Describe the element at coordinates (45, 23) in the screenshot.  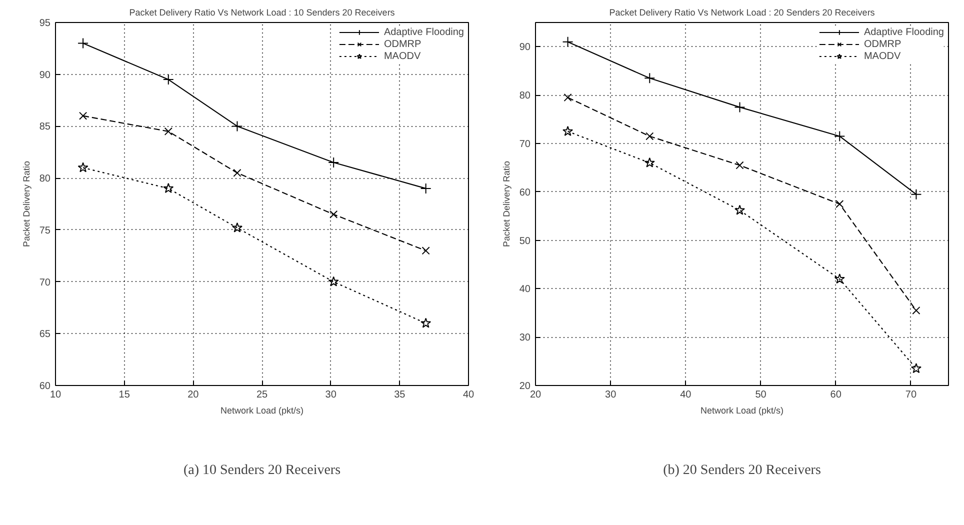
I see `y-tick-label: 95` at that location.